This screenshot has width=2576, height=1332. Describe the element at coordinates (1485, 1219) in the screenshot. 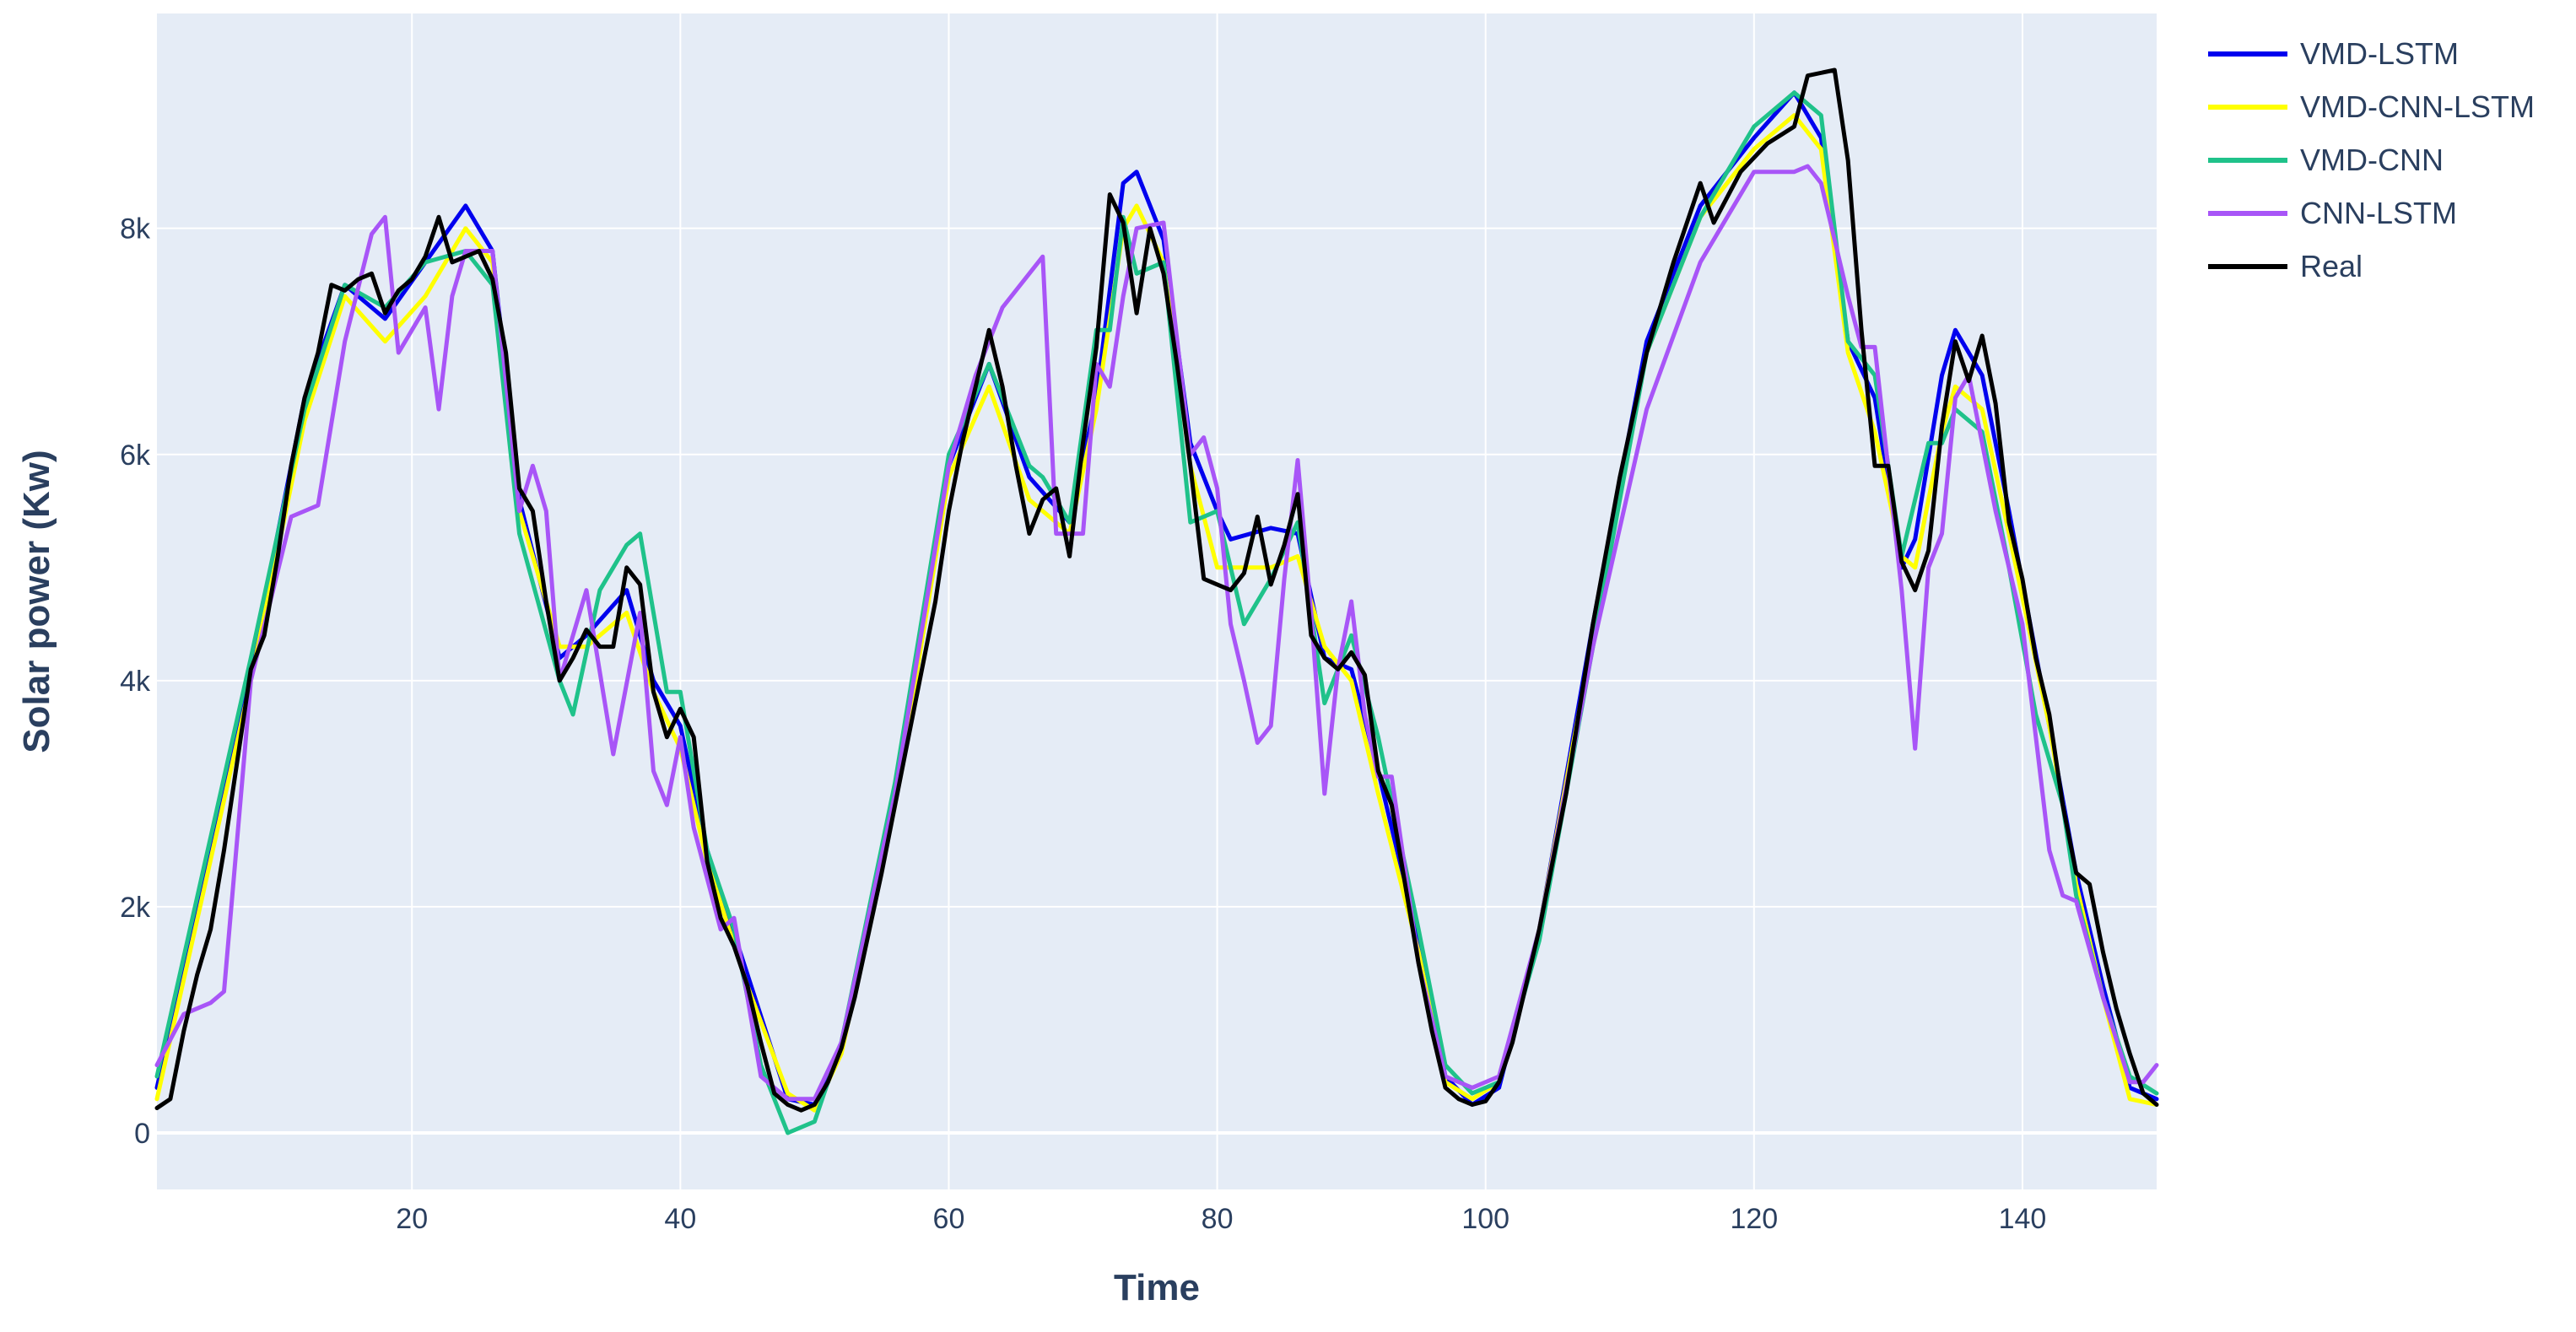

I see `x-tick-label: 100` at that location.